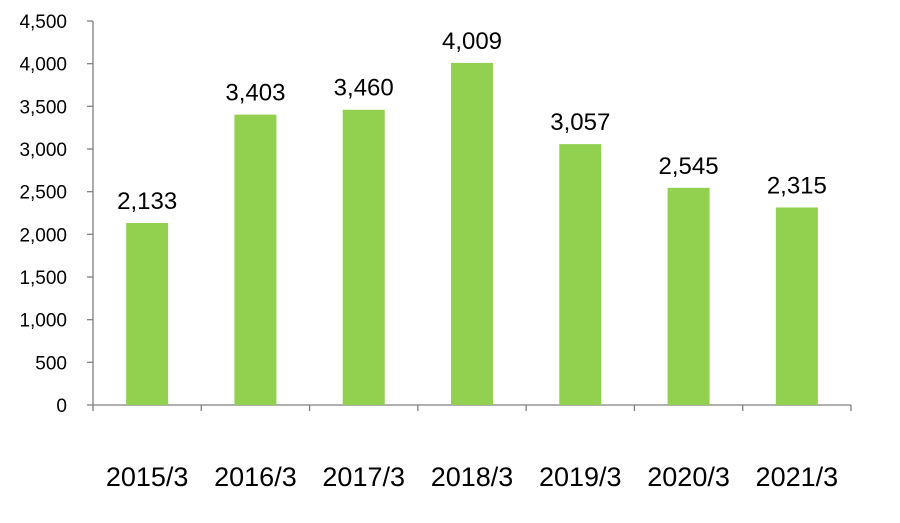 This screenshot has width=900, height=523. What do you see at coordinates (255, 93) in the screenshot?
I see `data-label: 3,403` at bounding box center [255, 93].